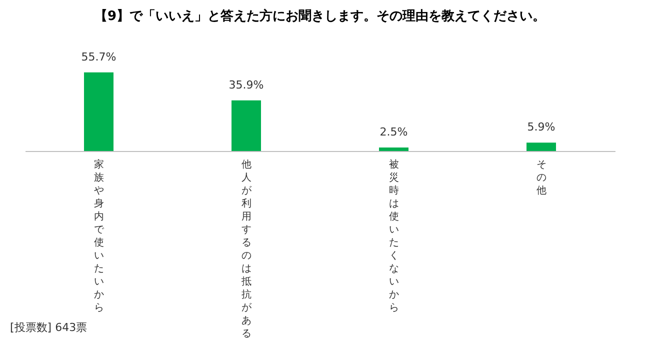 This screenshot has height=349, width=647. What do you see at coordinates (49, 327) in the screenshot?
I see `text: [投票数] 643票` at bounding box center [49, 327].